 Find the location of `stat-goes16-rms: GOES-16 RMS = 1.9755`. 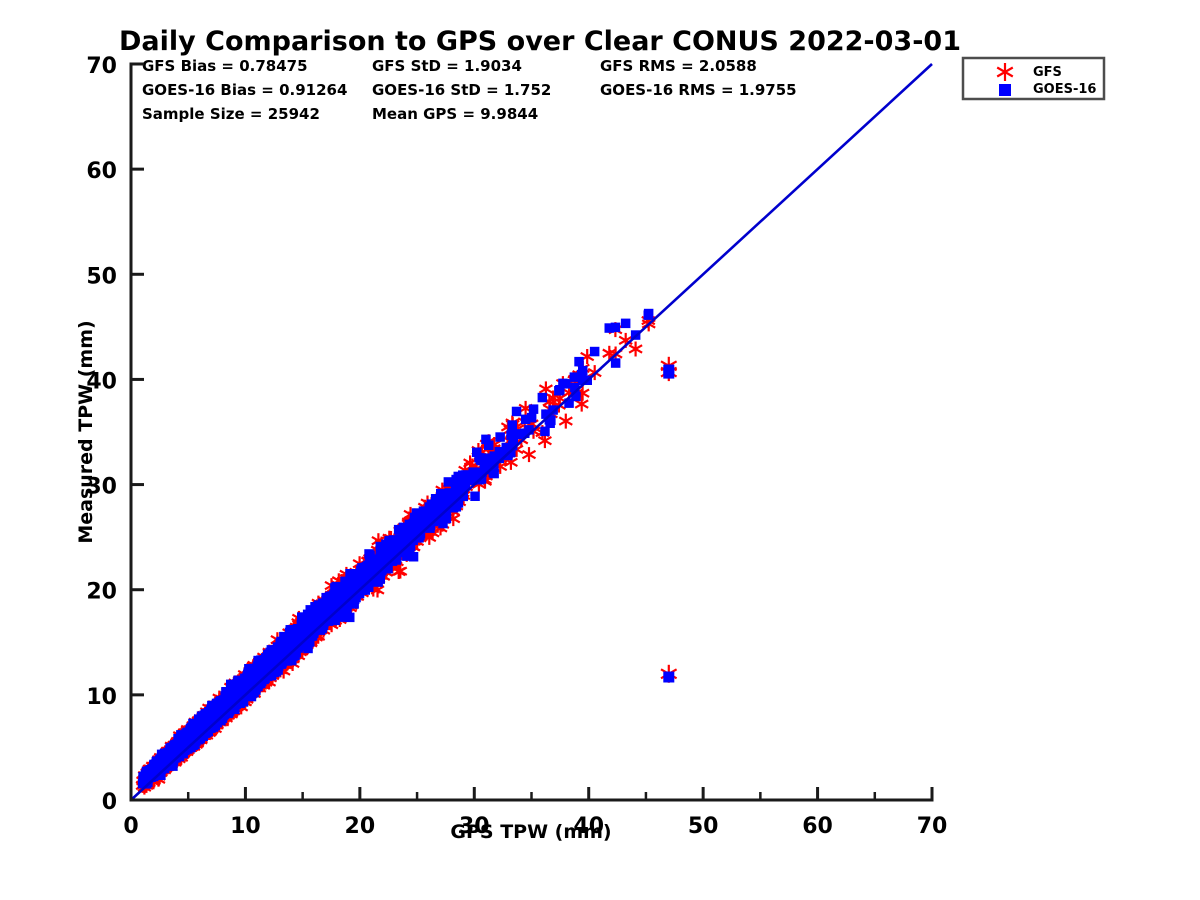

stat-goes16-rms: GOES-16 RMS = 1.9755 is located at coordinates (698, 90).